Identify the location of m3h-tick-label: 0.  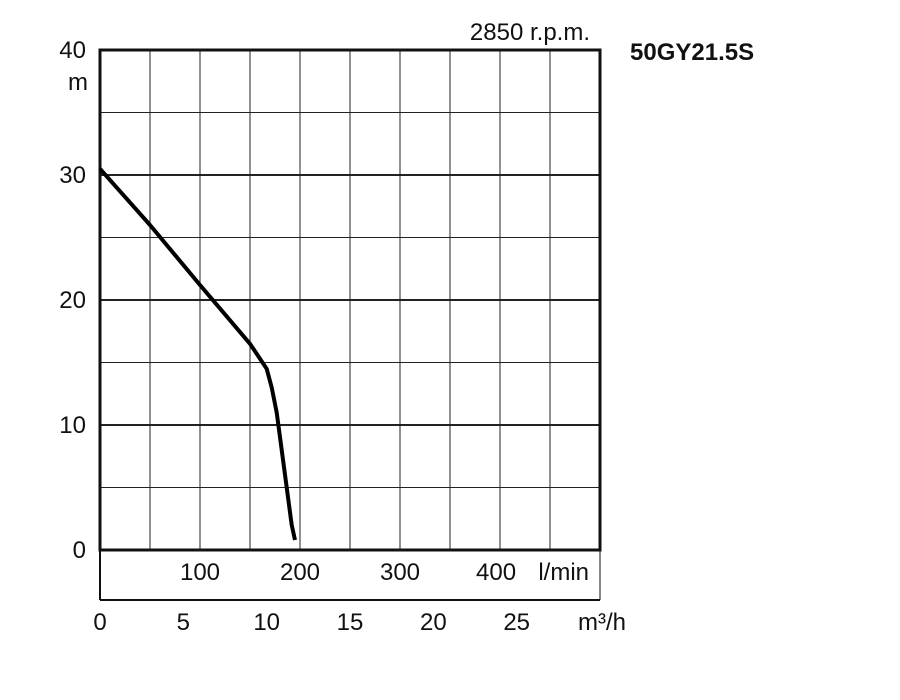
(99, 622).